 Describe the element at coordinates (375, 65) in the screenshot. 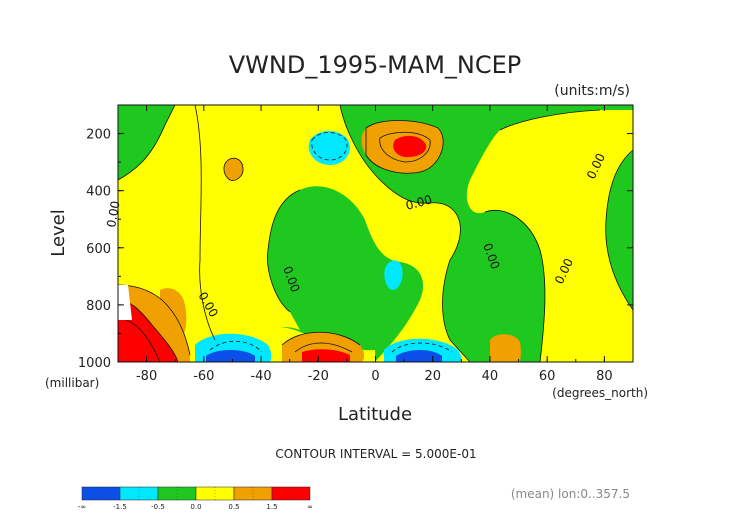

I see `chart-title: VWND_1995-MAM_NCEP` at that location.